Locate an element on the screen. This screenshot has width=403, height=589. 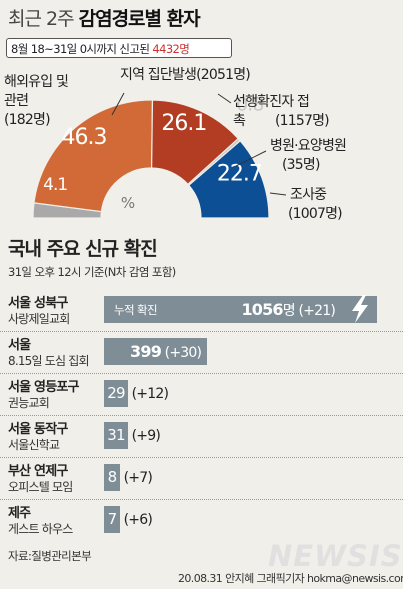
half-donut-chart: 4.1 46.3 26.1 0.8 22.7 % is located at coordinates (159, 155).